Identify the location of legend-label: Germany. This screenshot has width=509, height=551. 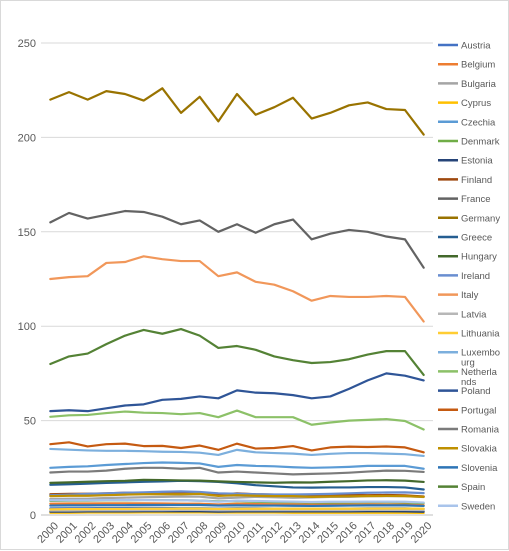
(480, 218).